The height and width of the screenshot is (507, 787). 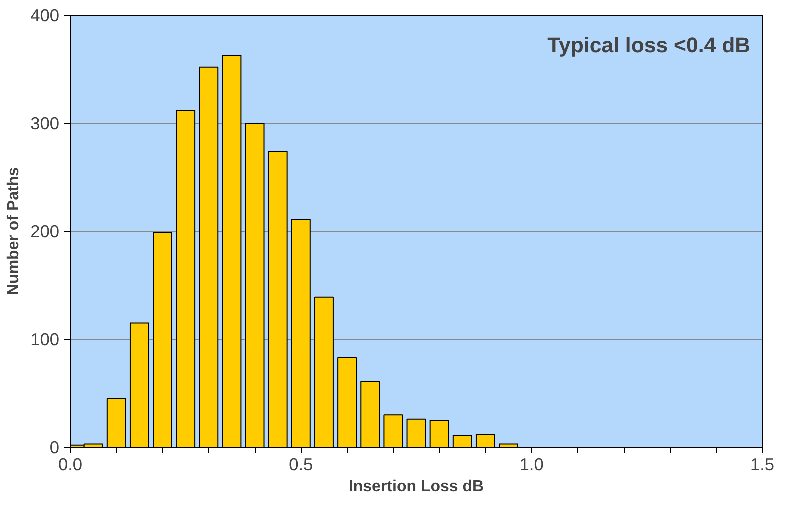 What do you see at coordinates (45, 16) in the screenshot?
I see `y-tick-label: 400` at bounding box center [45, 16].